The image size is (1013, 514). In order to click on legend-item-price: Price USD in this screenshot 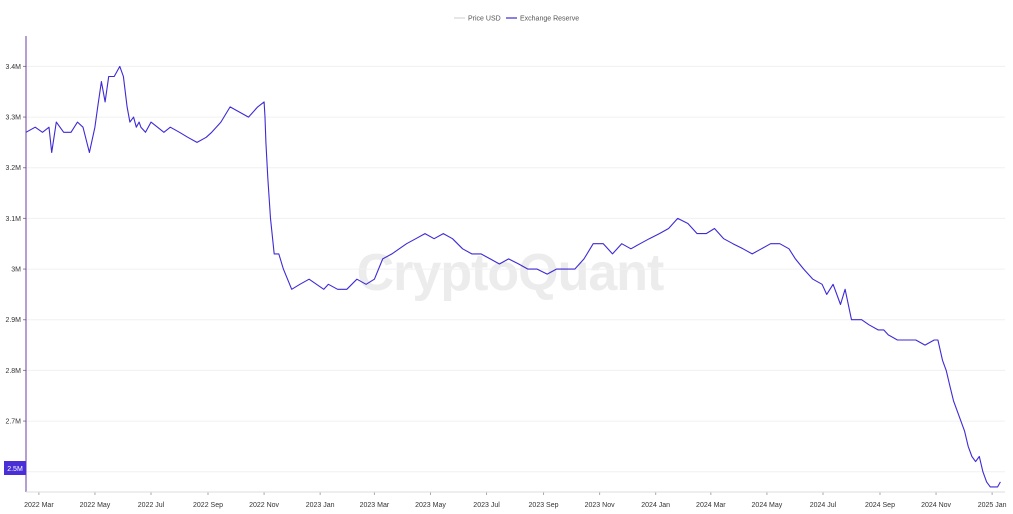, I will do `click(477, 19)`.